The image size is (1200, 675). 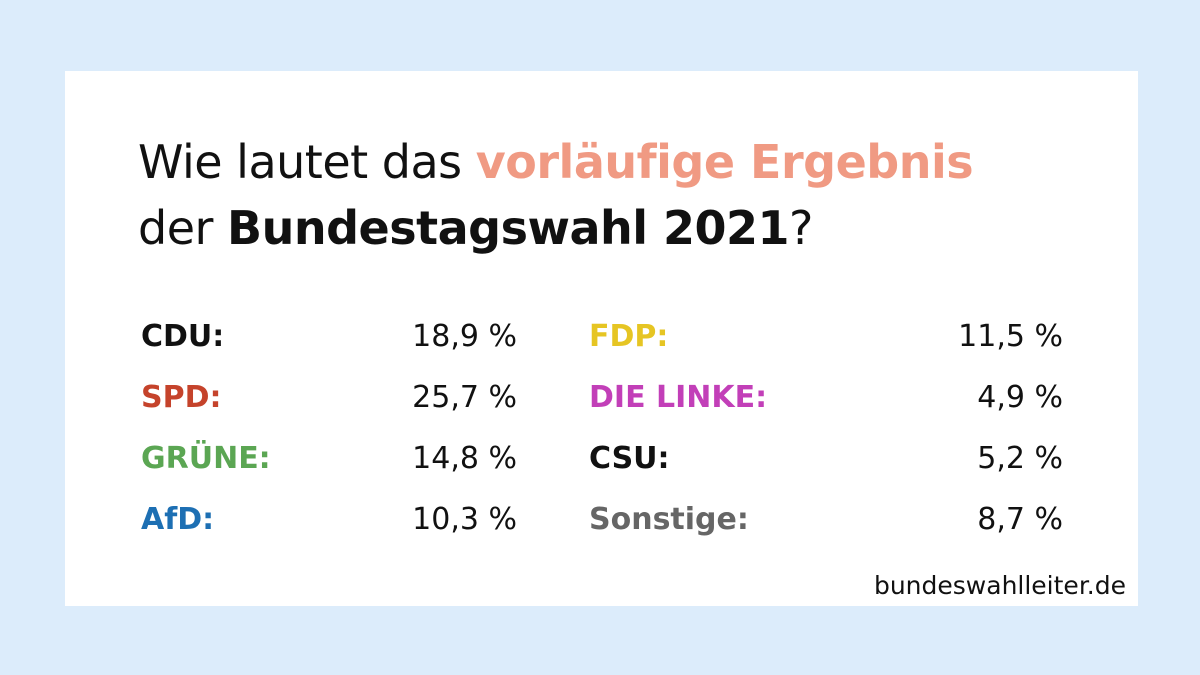 I want to click on party-label: Sonstige:, so click(x=669, y=519).